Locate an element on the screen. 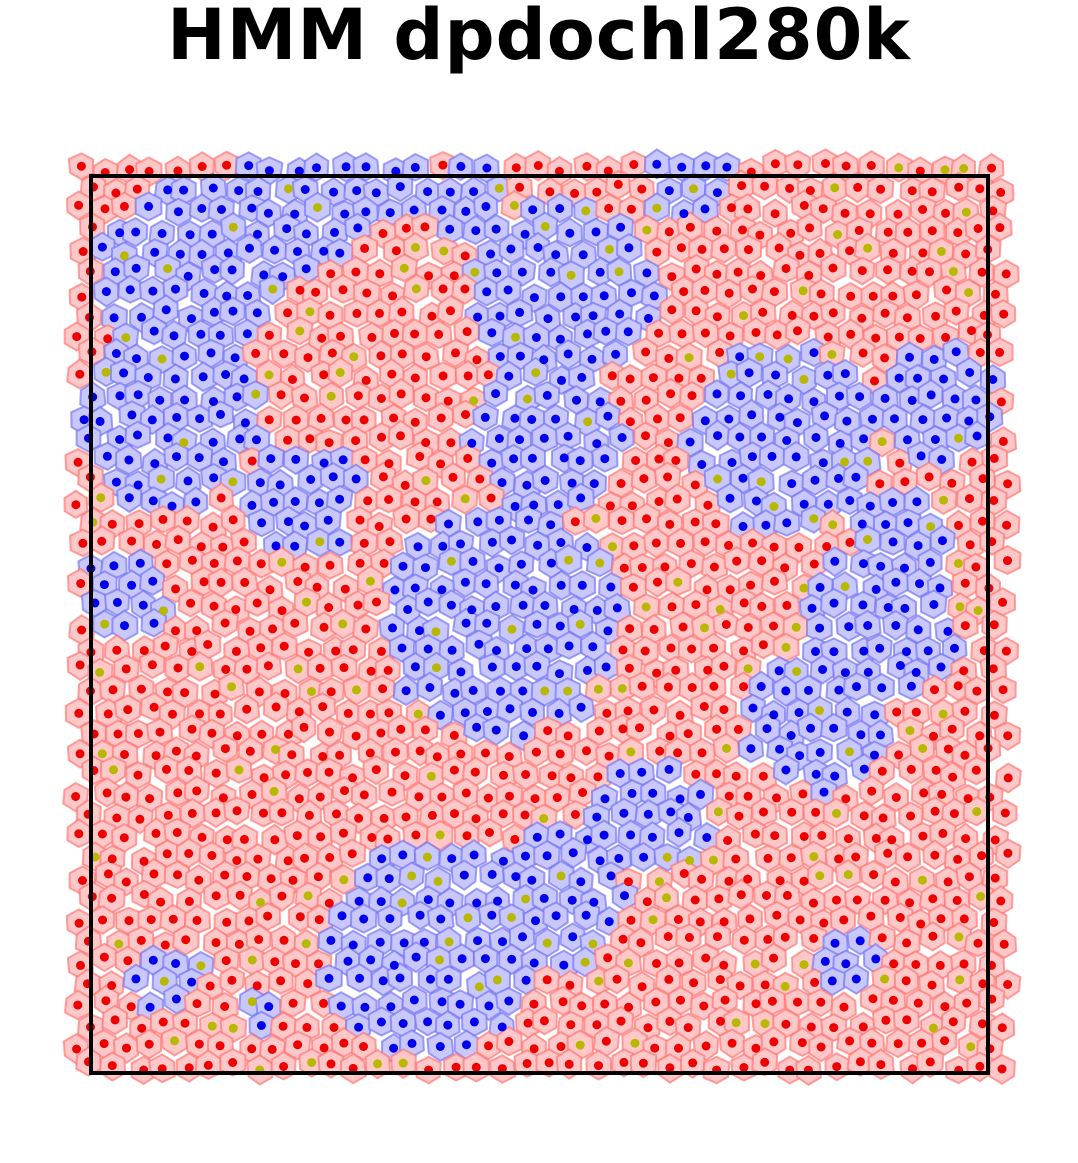 The height and width of the screenshot is (1163, 1078). figure-title: HMM dpdochl280k is located at coordinates (539, 38).